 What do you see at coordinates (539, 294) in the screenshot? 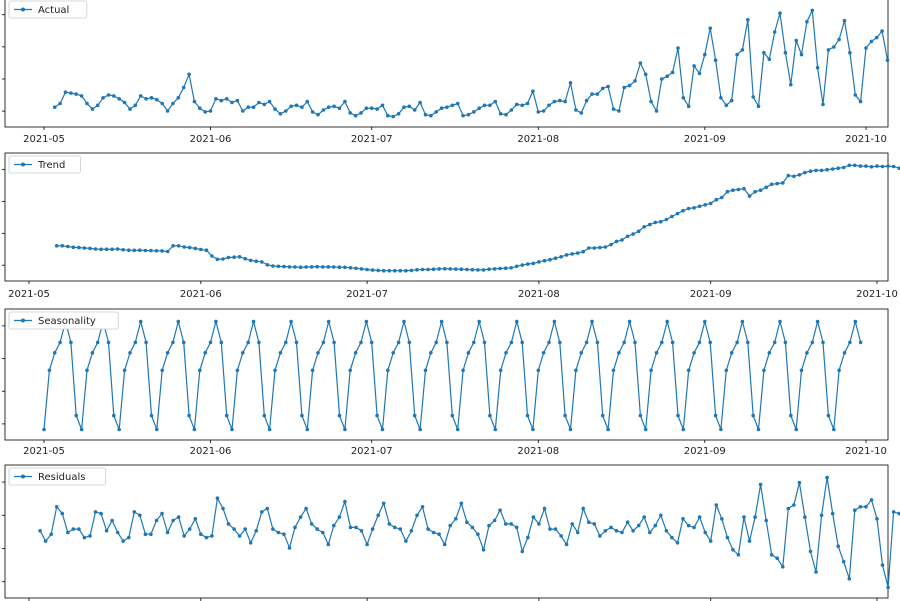
I see `x-tick-label: 2021-08` at bounding box center [539, 294].